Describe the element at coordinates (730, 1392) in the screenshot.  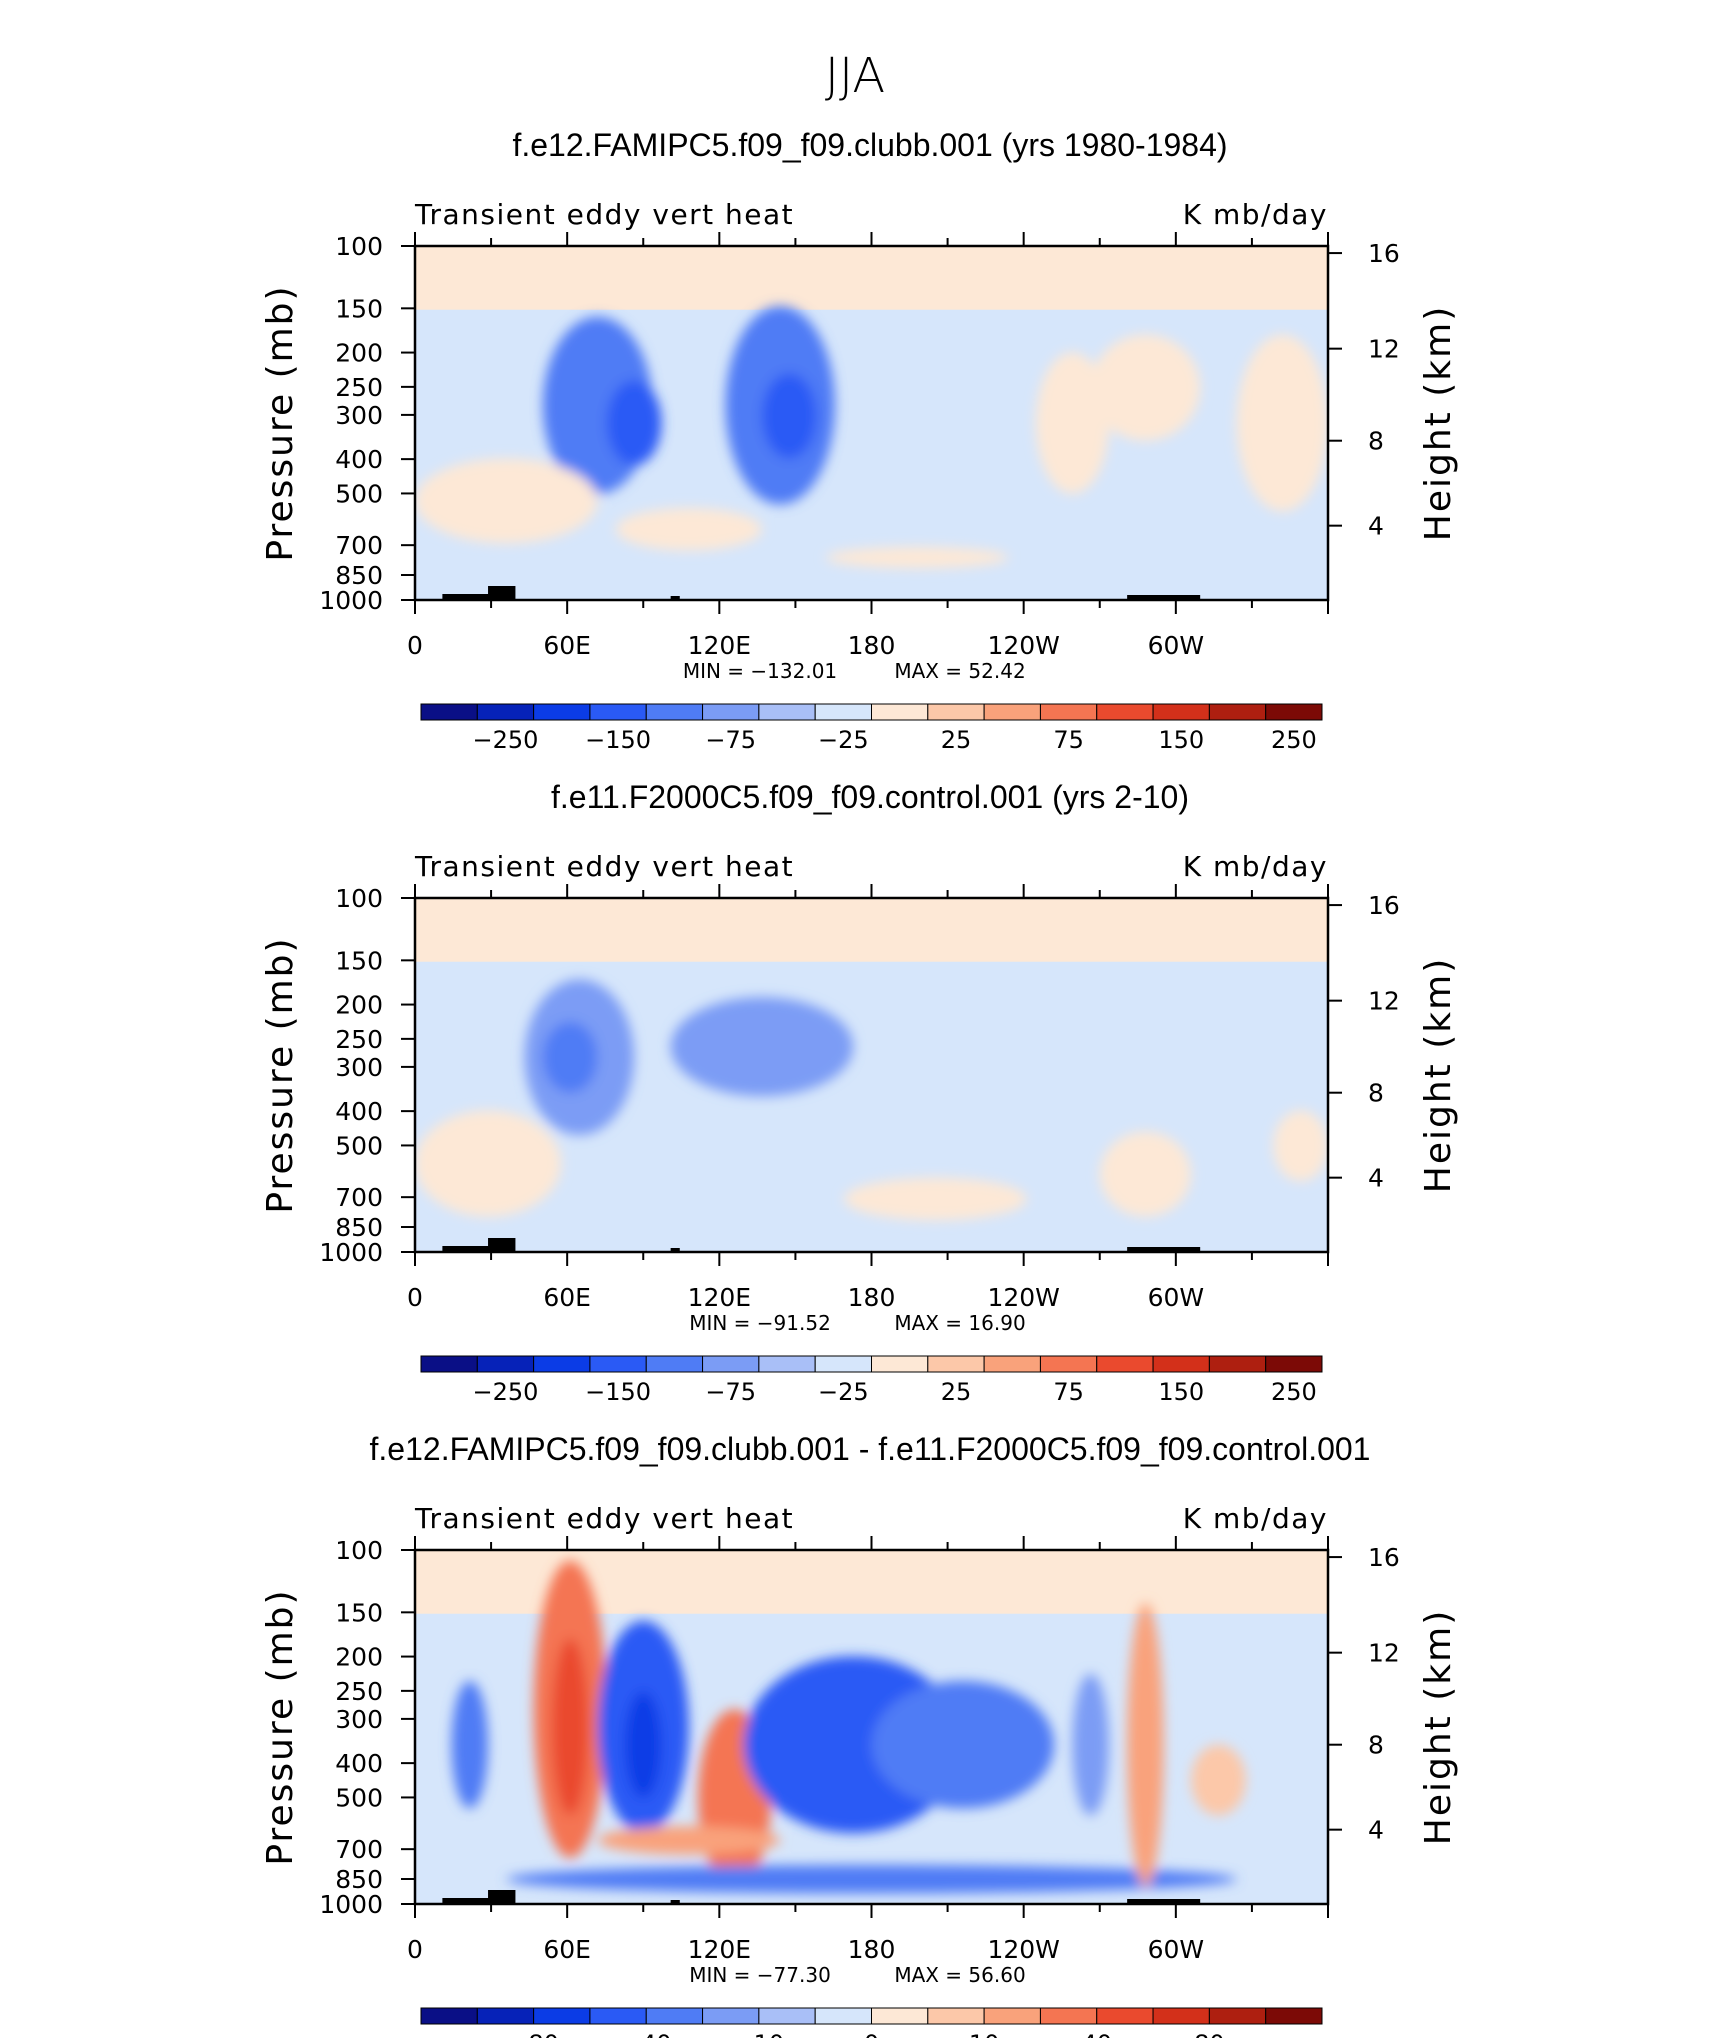
I see `colorbar-tick-label: −75` at that location.